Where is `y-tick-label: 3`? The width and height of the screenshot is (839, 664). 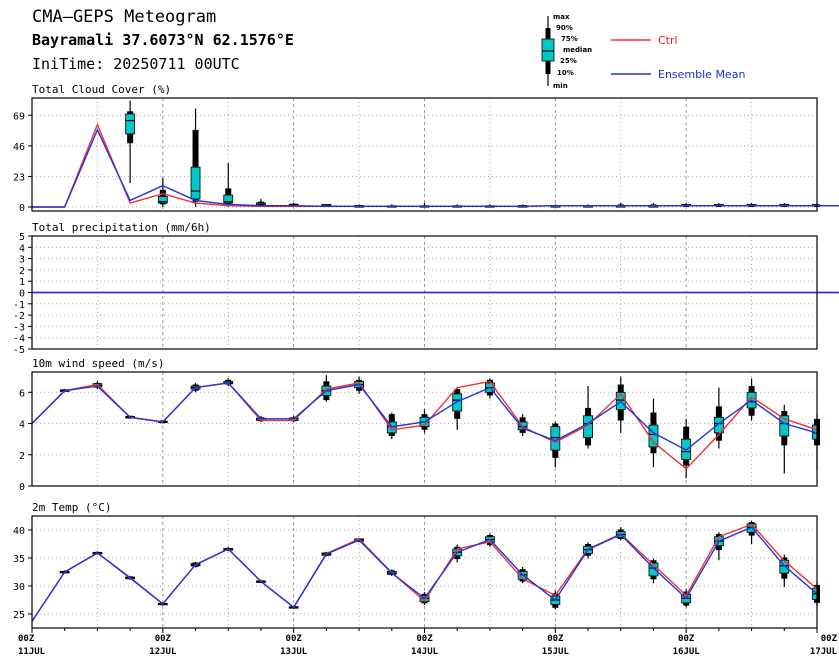 y-tick-label: 3 is located at coordinates (22, 260).